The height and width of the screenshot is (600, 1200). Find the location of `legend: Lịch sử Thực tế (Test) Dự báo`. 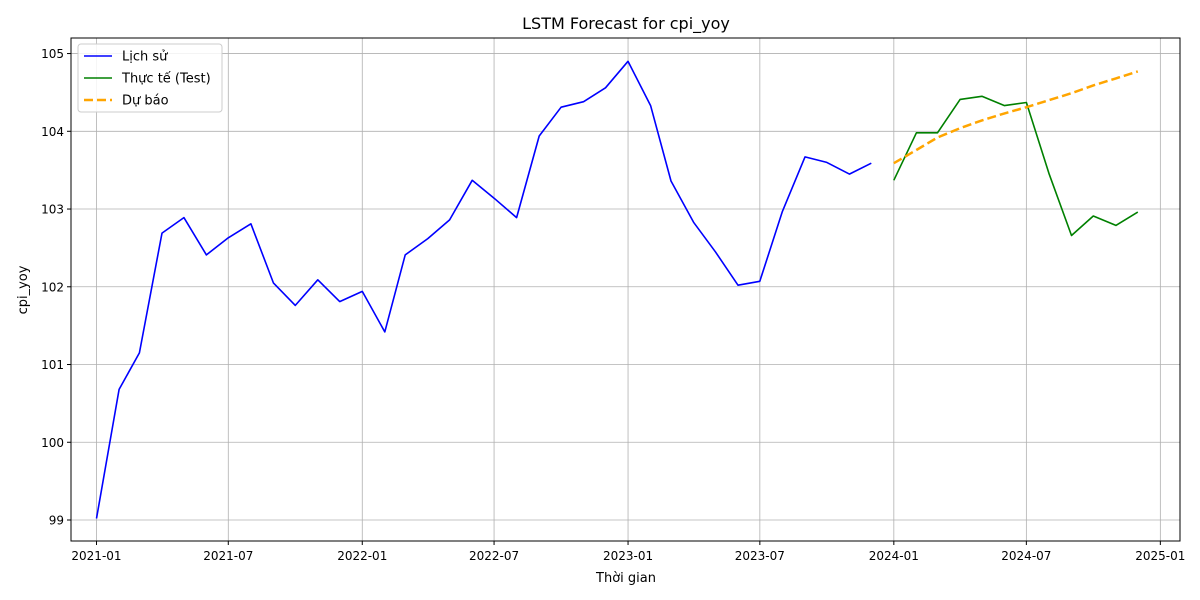

legend: Lịch sử Thực tế (Test) Dự báo is located at coordinates (150, 78).